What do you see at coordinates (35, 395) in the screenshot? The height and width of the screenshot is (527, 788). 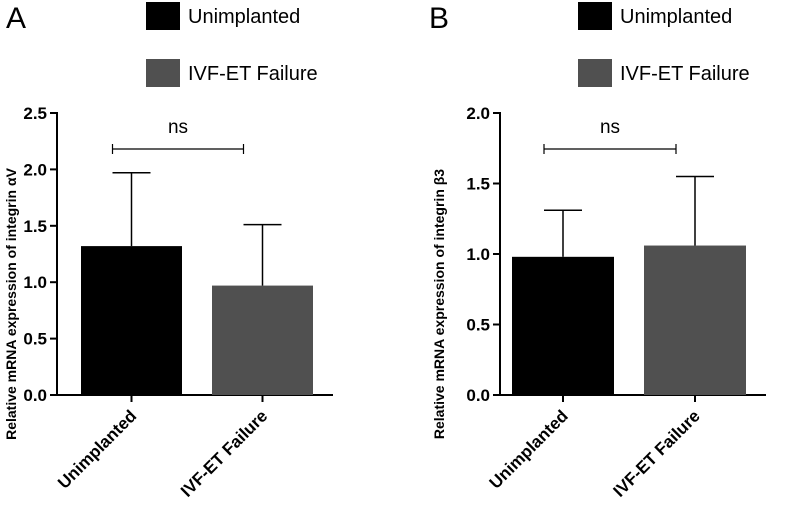 I see `panel-a-y-tick-label-0: 0.0` at bounding box center [35, 395].